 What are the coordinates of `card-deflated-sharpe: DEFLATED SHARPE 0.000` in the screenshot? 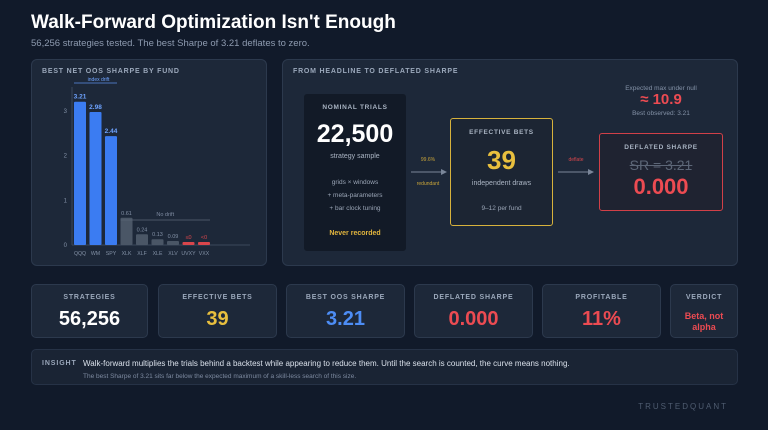 It's located at (473, 311).